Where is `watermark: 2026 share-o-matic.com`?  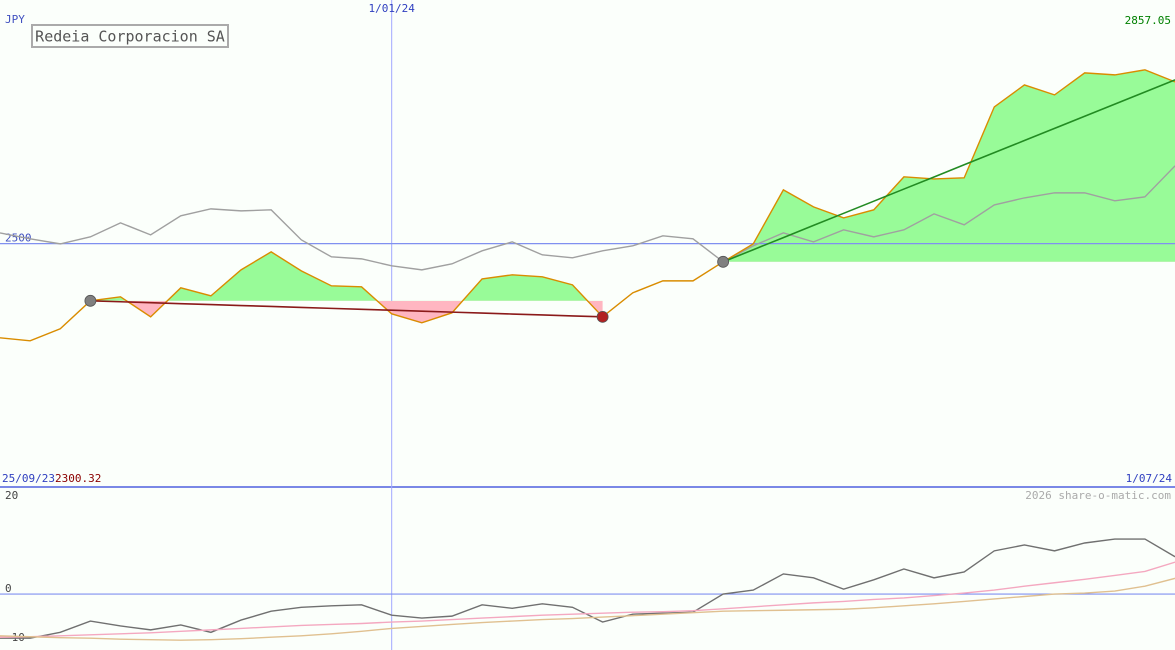
watermark: 2026 share-o-matic.com is located at coordinates (1098, 495).